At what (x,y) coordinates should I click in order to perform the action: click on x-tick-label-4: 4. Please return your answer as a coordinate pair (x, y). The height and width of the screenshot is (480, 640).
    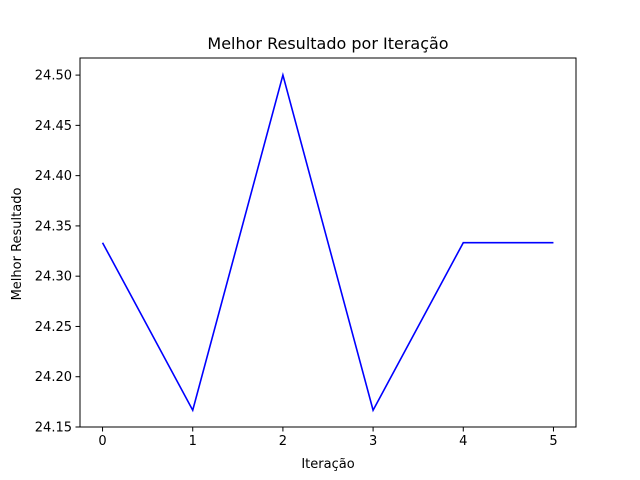
    Looking at the image, I should click on (463, 441).